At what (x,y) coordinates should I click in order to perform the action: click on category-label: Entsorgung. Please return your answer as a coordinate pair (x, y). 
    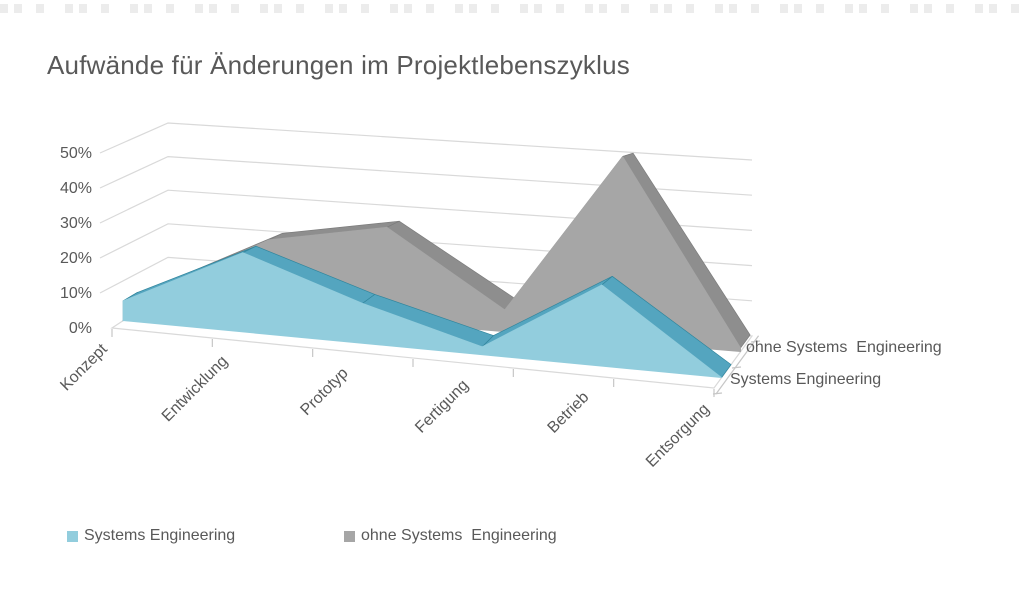
    Looking at the image, I should click on (678, 436).